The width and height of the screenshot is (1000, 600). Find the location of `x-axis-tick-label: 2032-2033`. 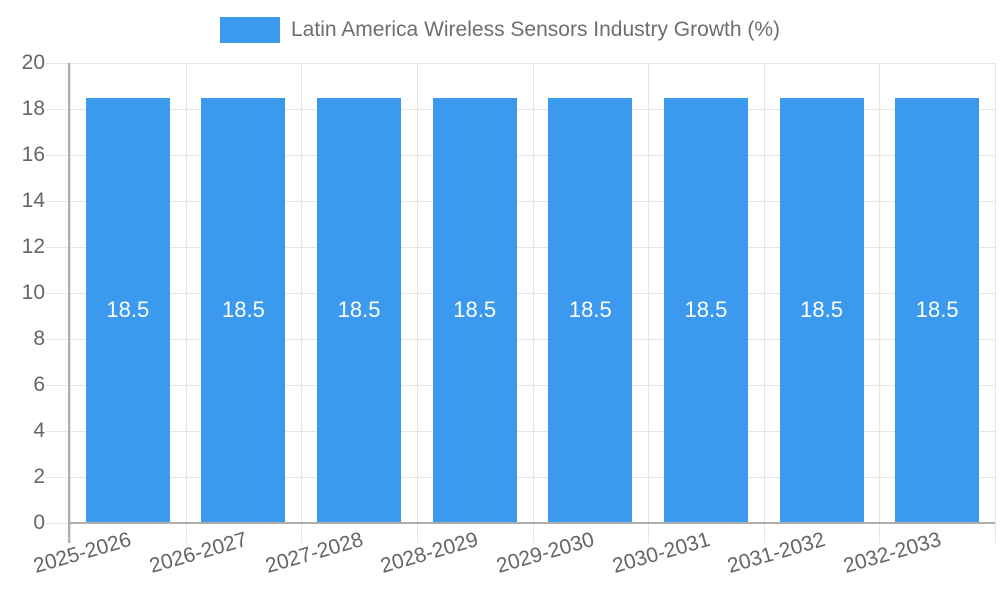

x-axis-tick-label: 2032-2033 is located at coordinates (892, 553).